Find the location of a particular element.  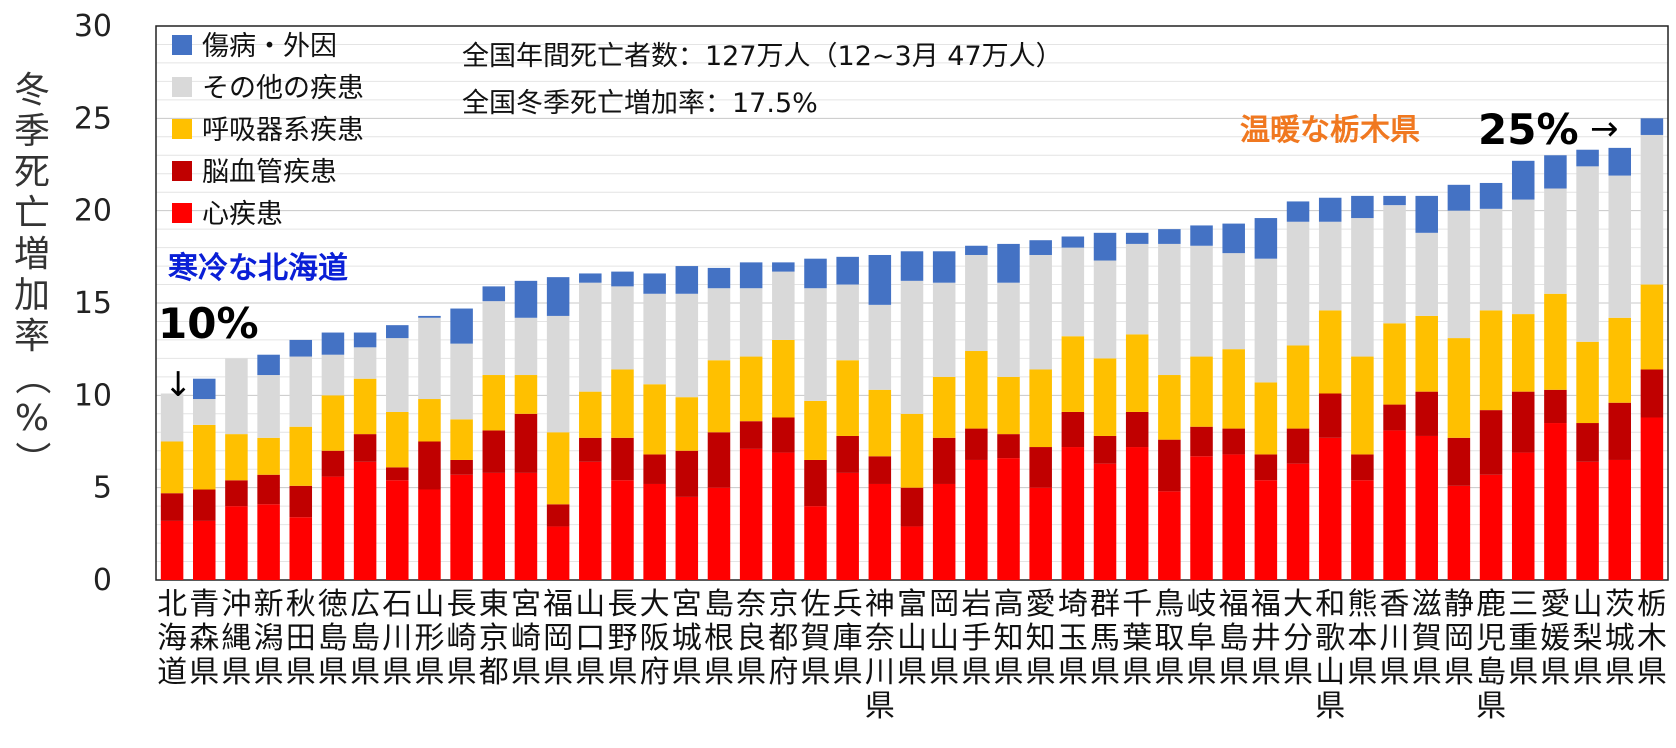

x-tick-label: 茨城県 is located at coordinates (1620, 638).